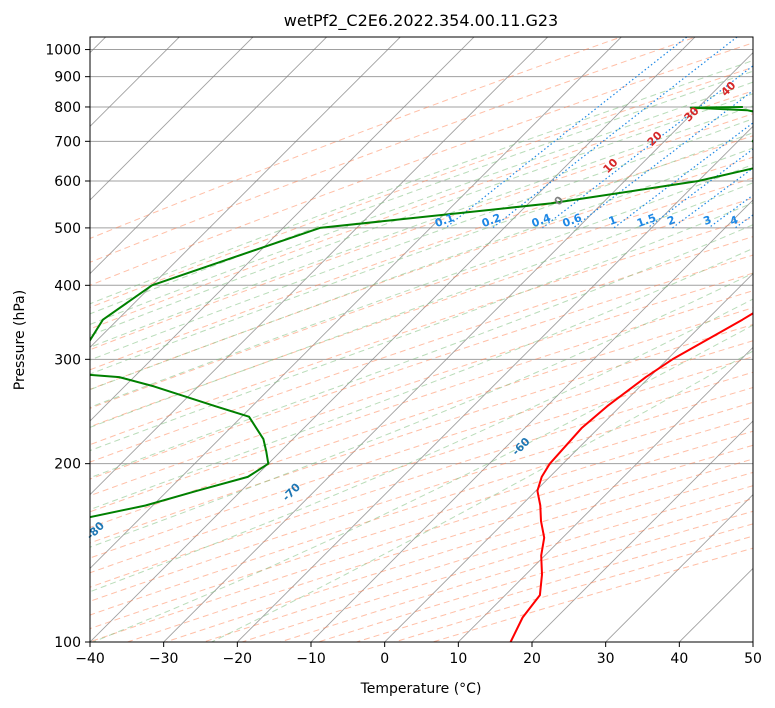  I want to click on x-tick-label: −10, so click(311, 659).